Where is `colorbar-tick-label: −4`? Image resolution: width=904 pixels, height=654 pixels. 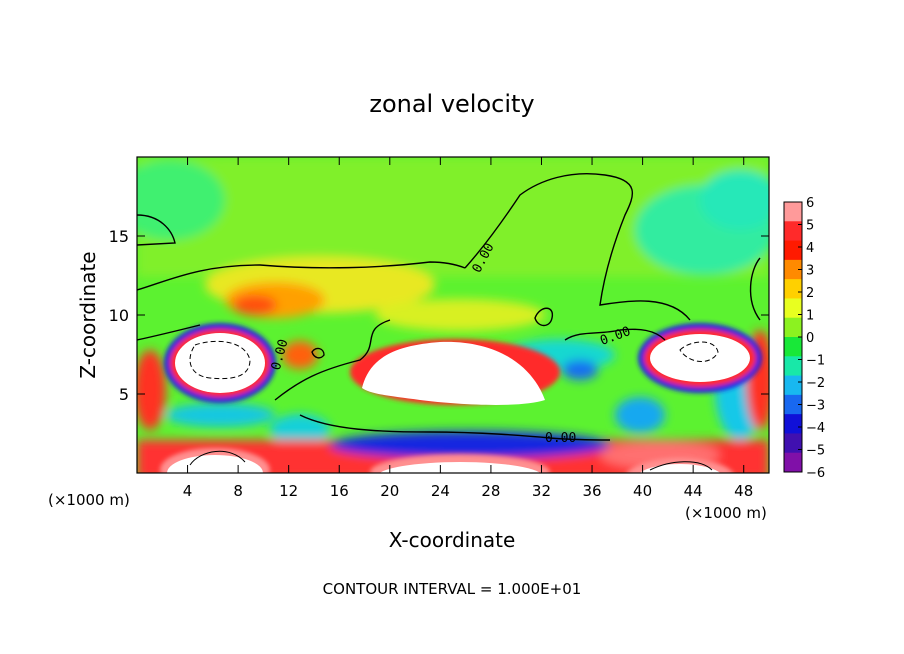 colorbar-tick-label: −4 is located at coordinates (815, 428).